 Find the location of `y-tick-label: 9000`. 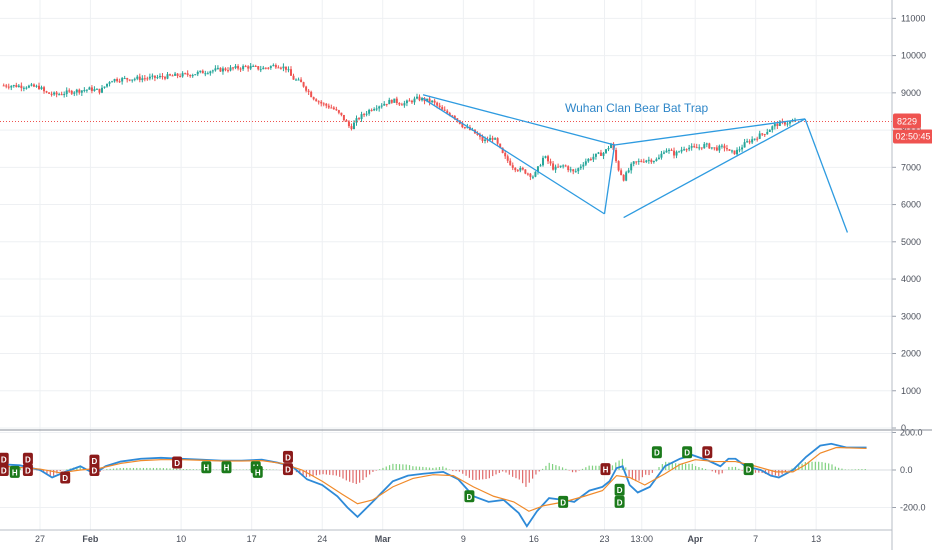

y-tick-label: 9000 is located at coordinates (911, 93).